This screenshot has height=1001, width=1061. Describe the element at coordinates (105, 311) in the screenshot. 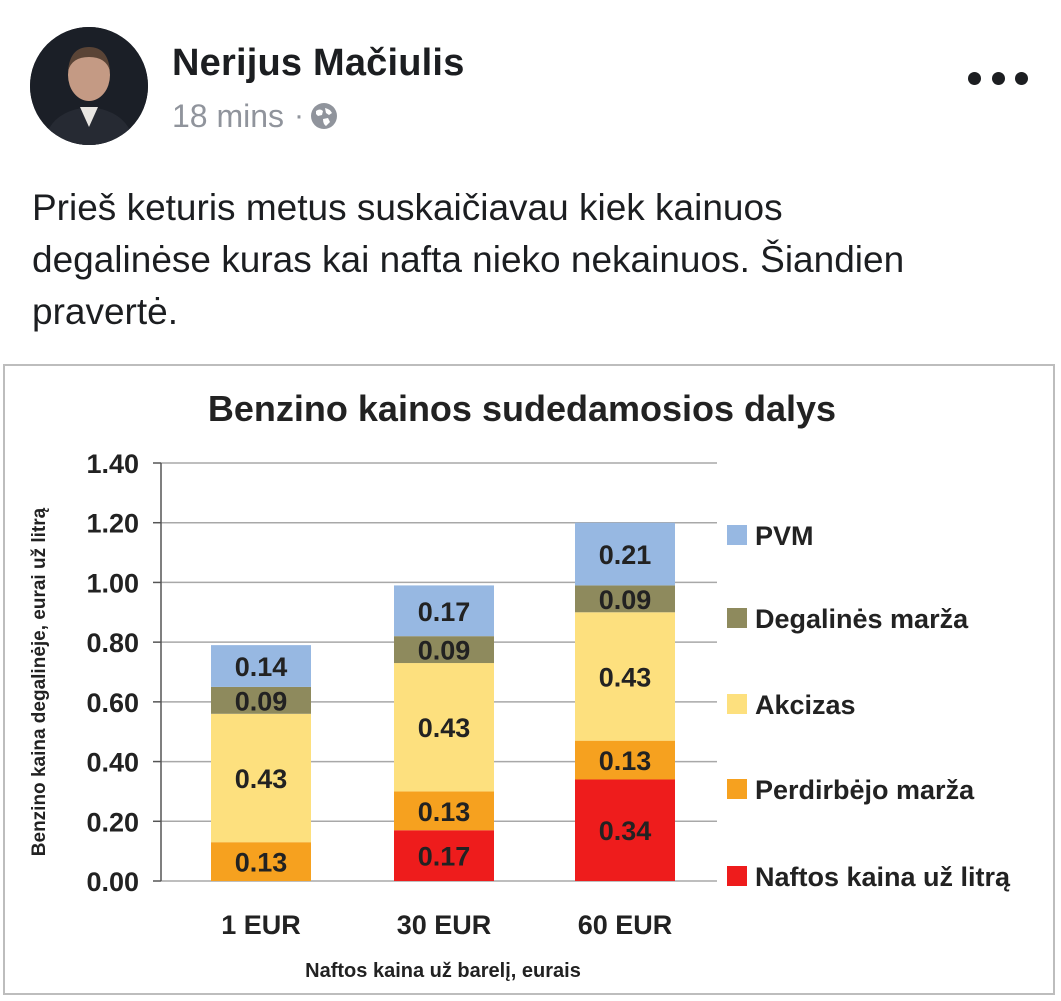

I see `post-text-line: pravertė.` at that location.